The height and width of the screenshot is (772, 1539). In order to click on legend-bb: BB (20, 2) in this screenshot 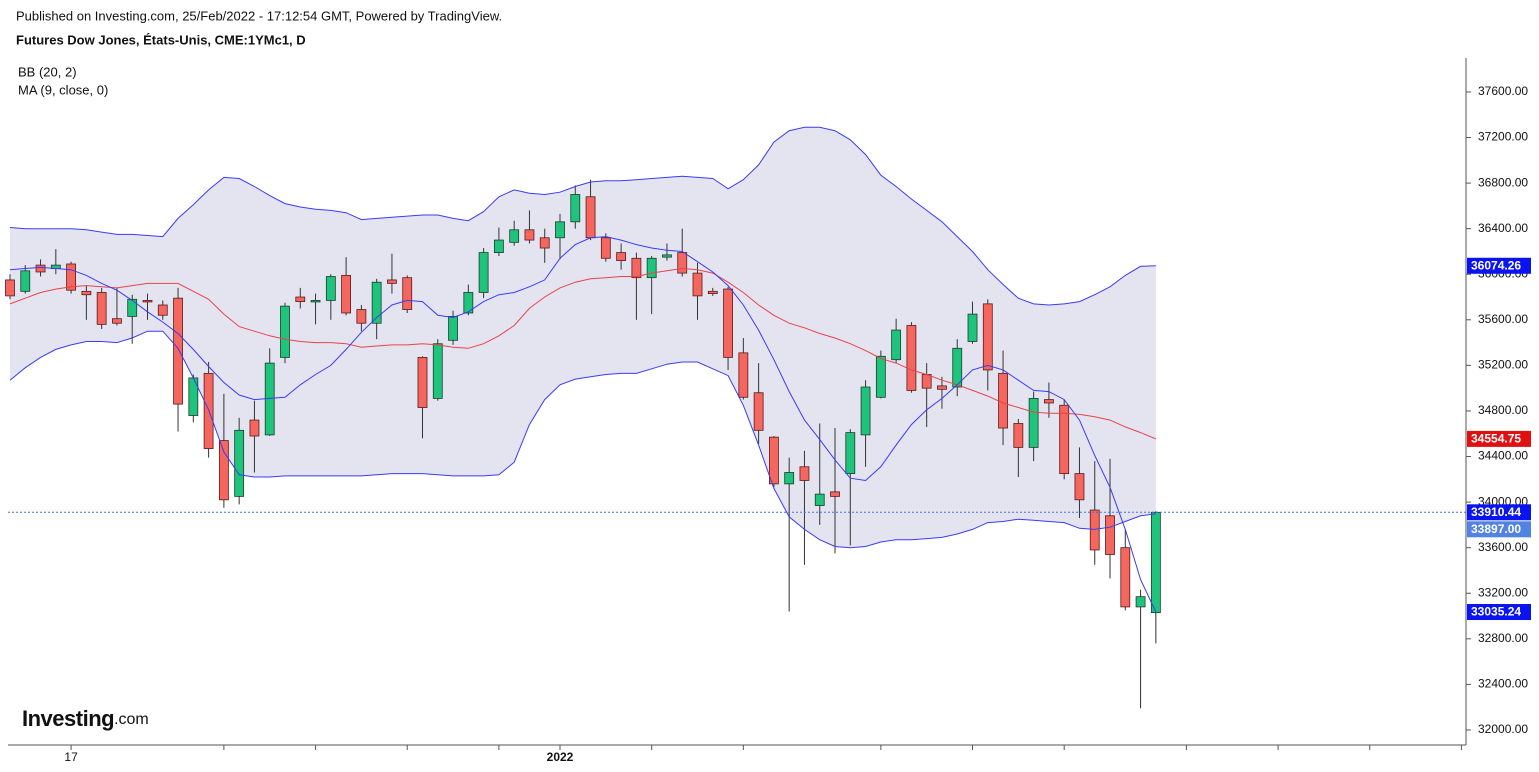, I will do `click(47, 71)`.